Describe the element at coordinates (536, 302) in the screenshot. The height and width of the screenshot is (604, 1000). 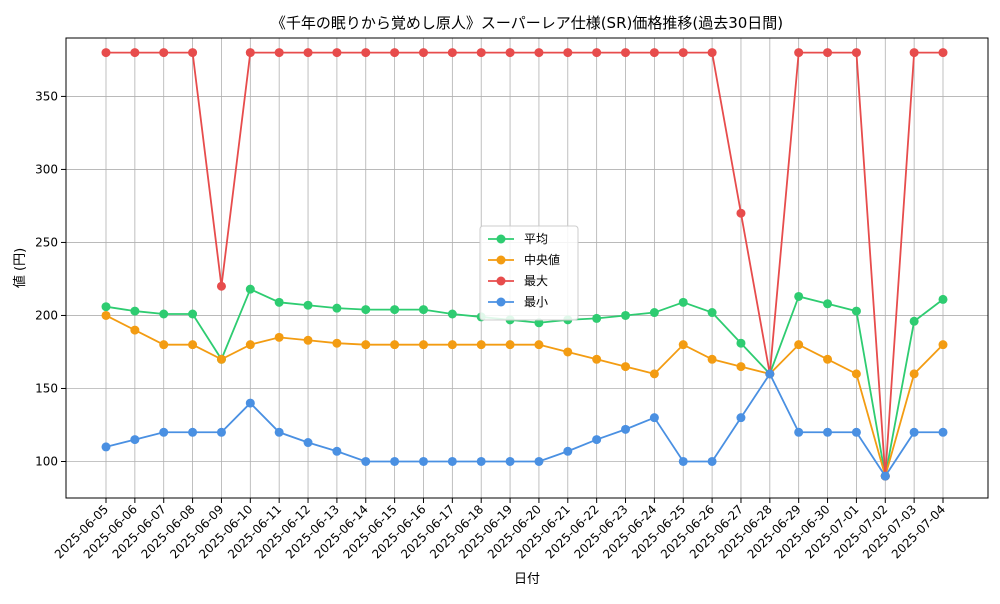
I see `legend-label: 最小` at that location.